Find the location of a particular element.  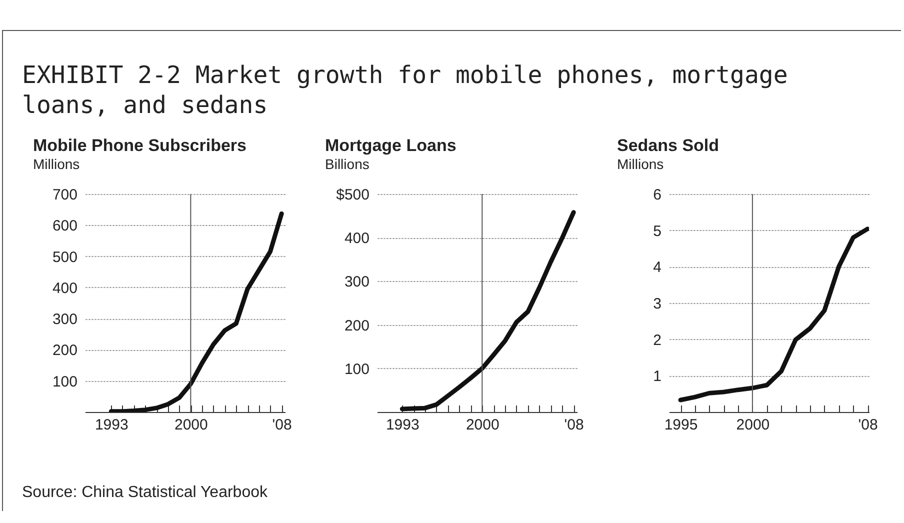

x-tick-label: 1995 is located at coordinates (681, 425).